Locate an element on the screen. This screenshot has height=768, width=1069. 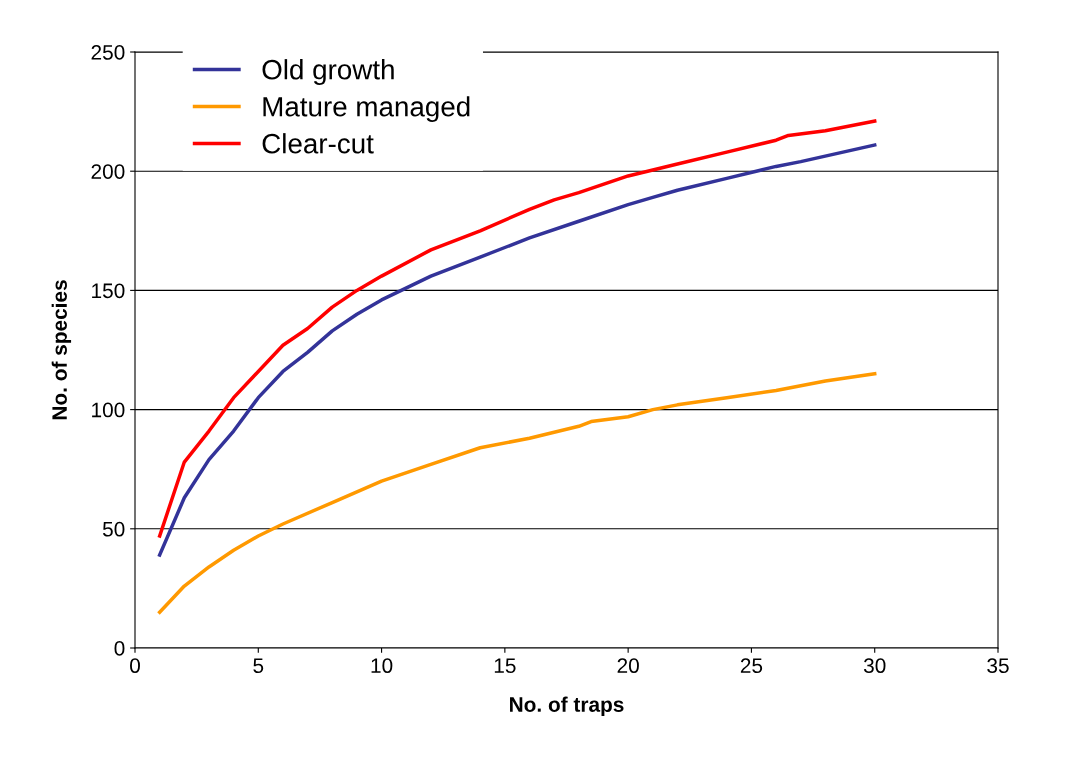
y-axis-title: No. of species is located at coordinates (61, 350).